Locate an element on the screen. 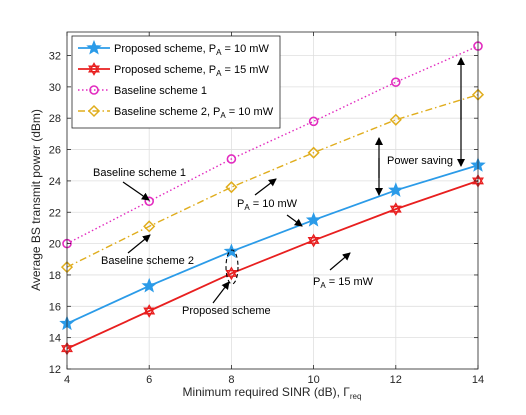 The image size is (526, 415). x-tick-label: 14 is located at coordinates (478, 380).